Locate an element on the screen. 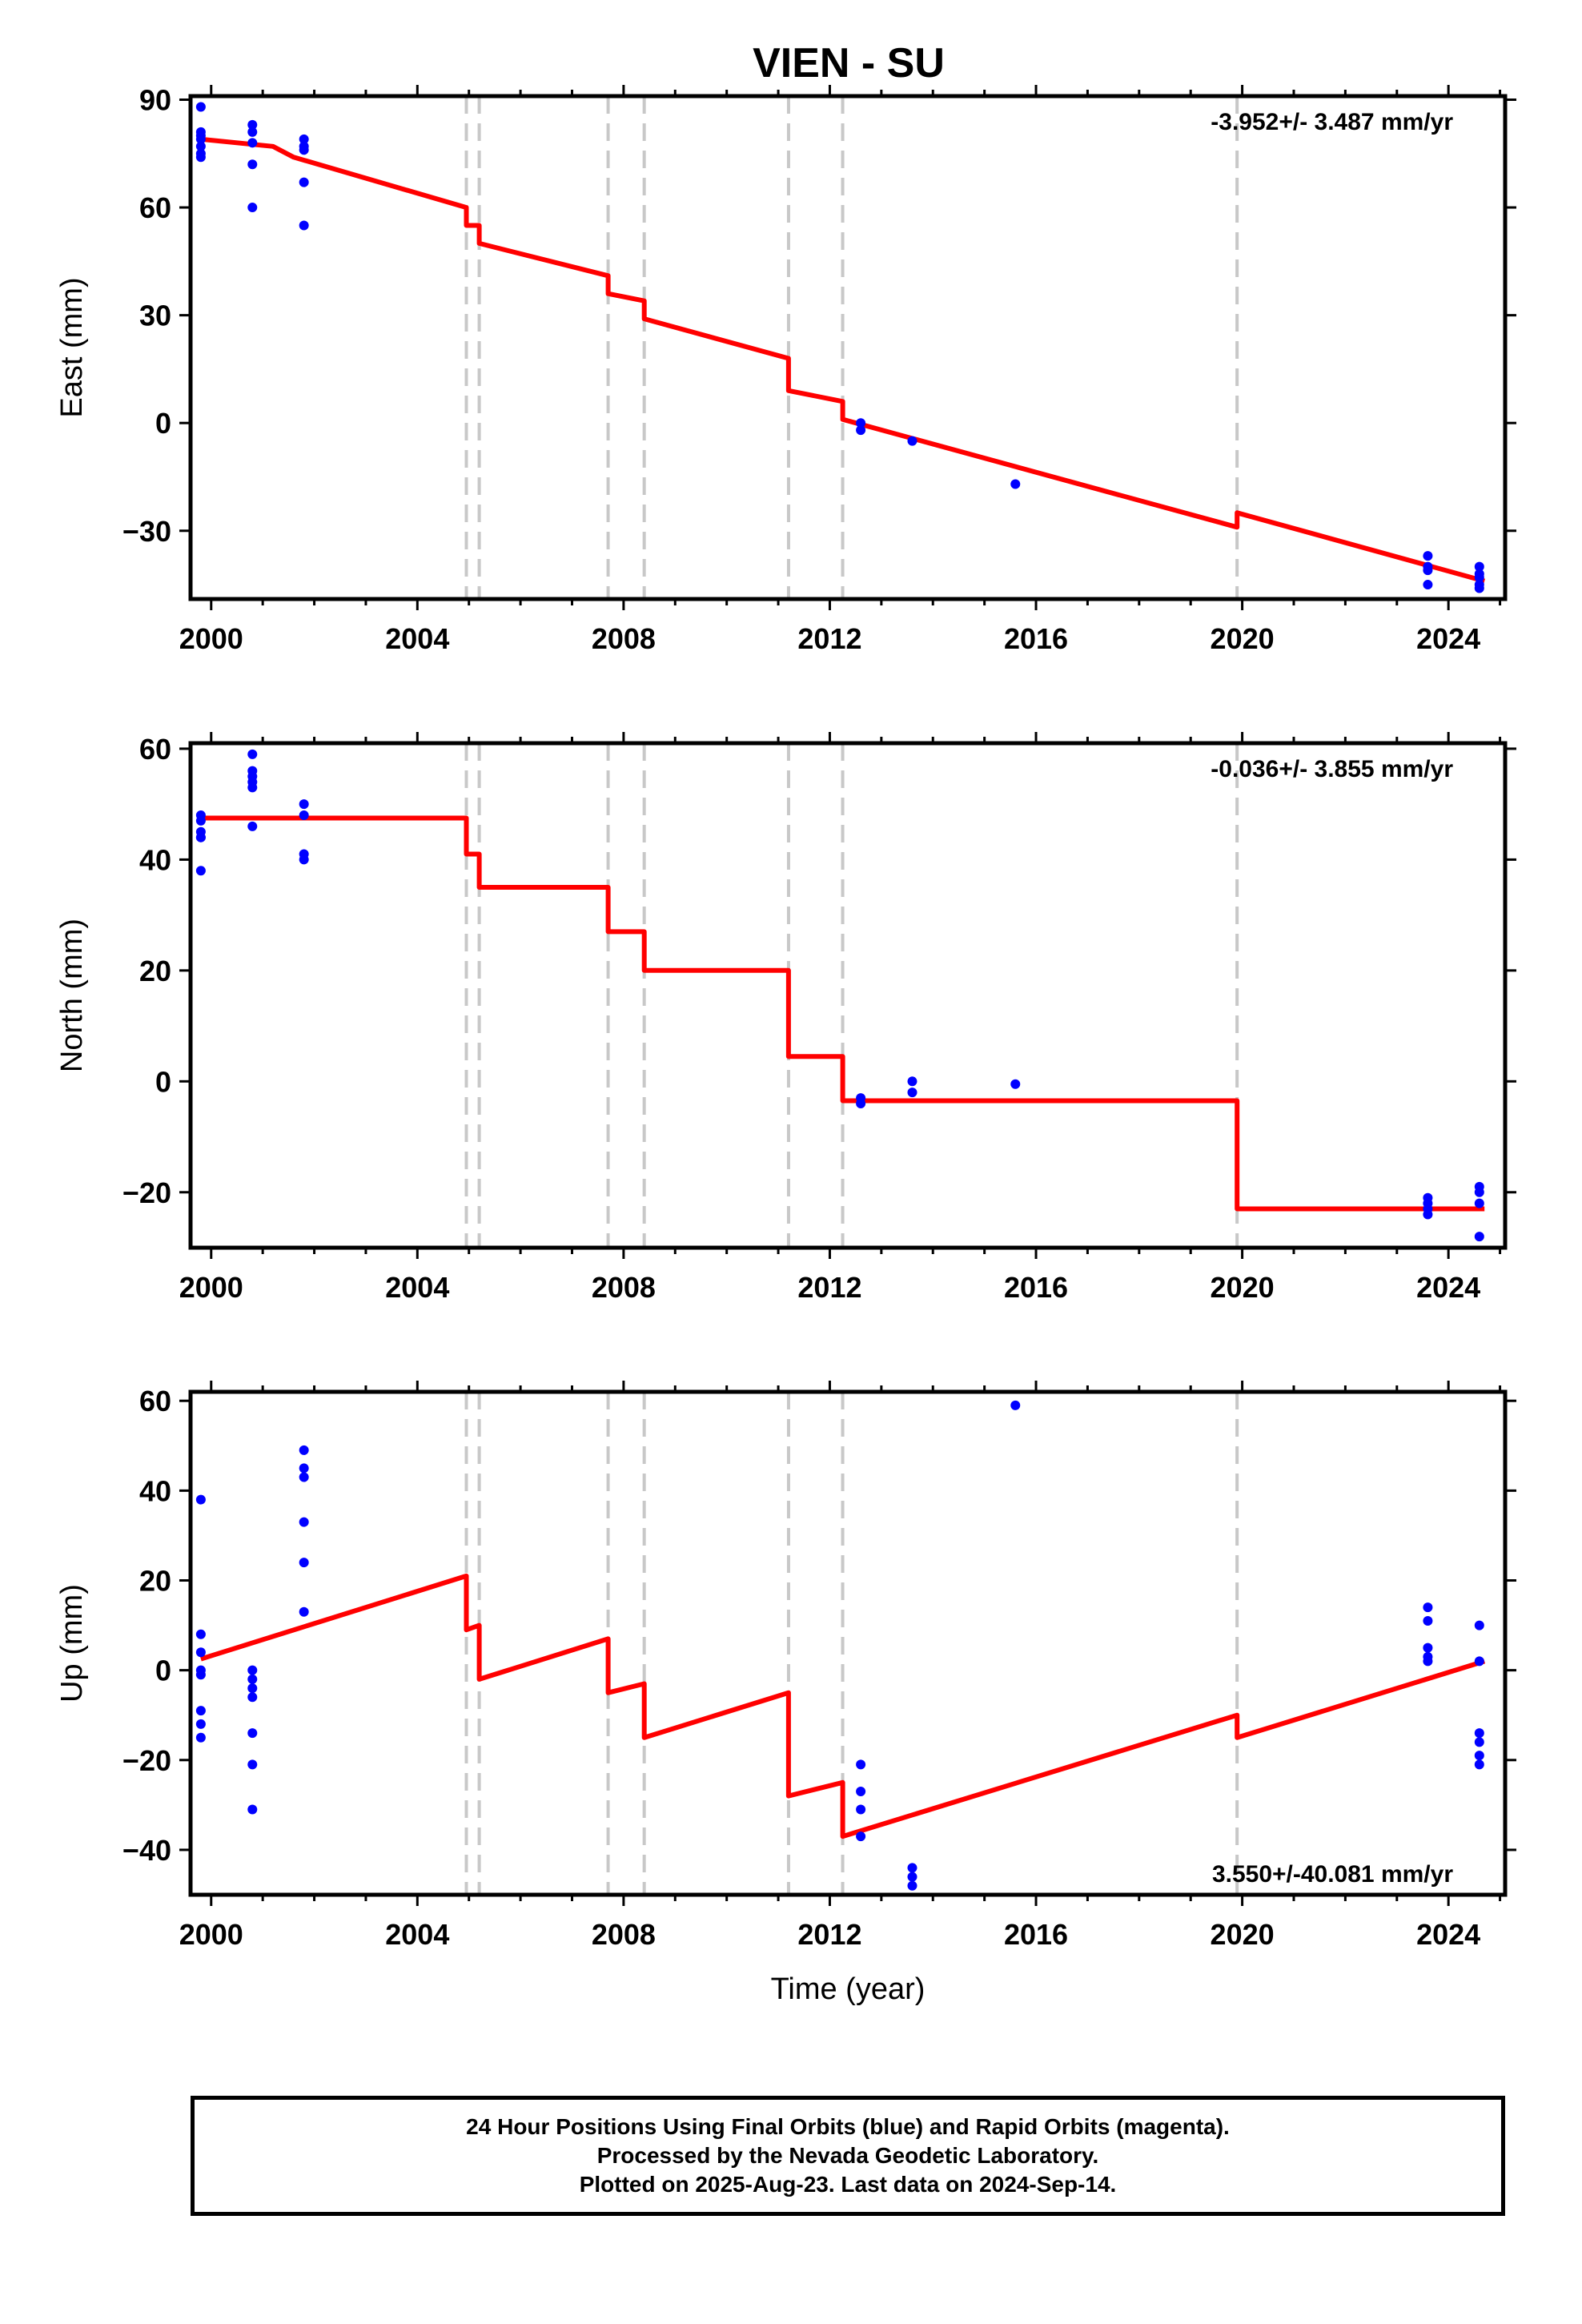 The image size is (1582, 2324). rate-label: 3.550+/-40.081 mm/yr is located at coordinates (1332, 1875).